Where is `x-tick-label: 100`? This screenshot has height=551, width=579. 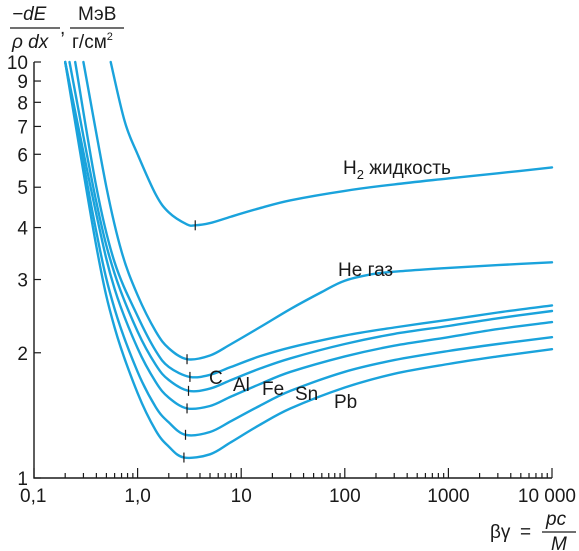 x-tick-label: 100 is located at coordinates (345, 496).